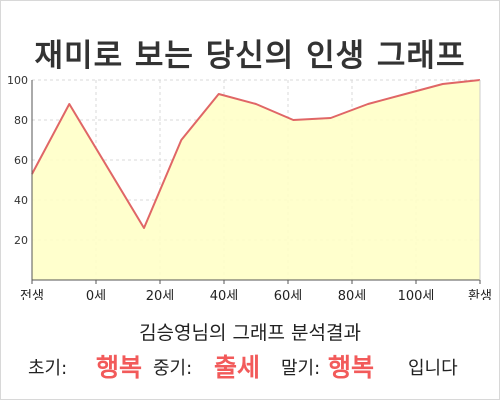 This screenshot has width=500, height=400. What do you see at coordinates (250, 56) in the screenshot?
I see `chart-title: 재미로 보는 당신의 인생 그래프` at bounding box center [250, 56].